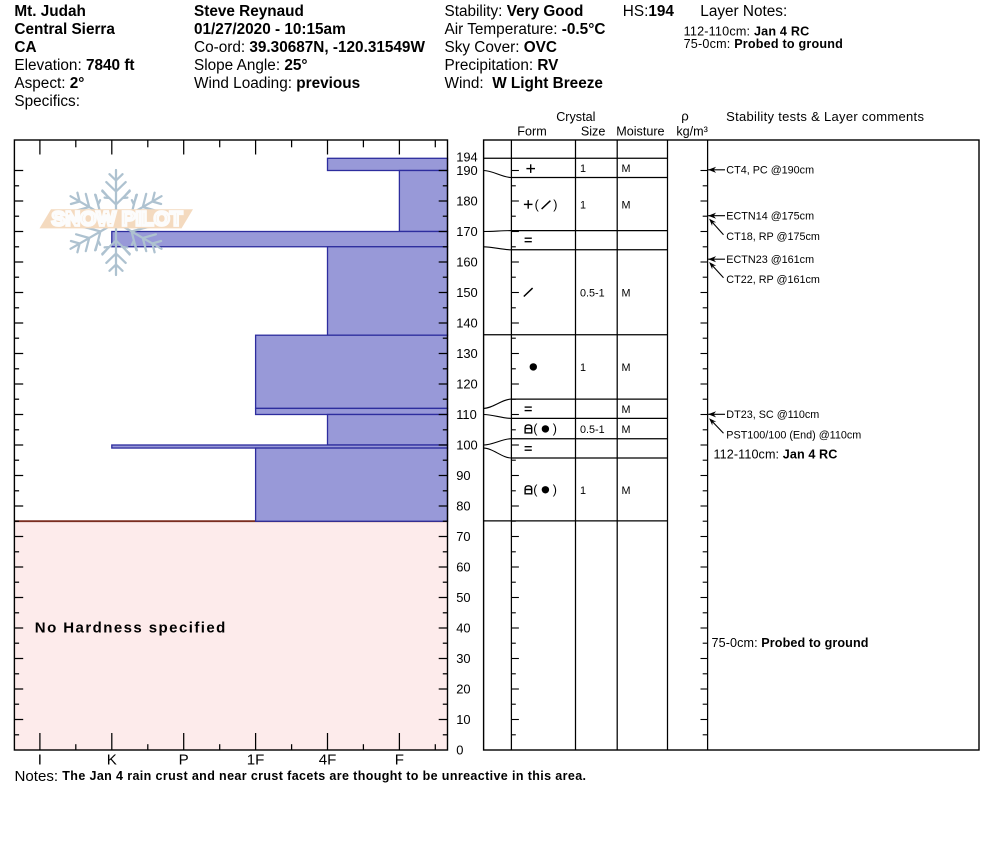 Image resolution: width=994 pixels, height=845 pixels. Describe the element at coordinates (112, 760) in the screenshot. I see `svg-text: K` at that location.